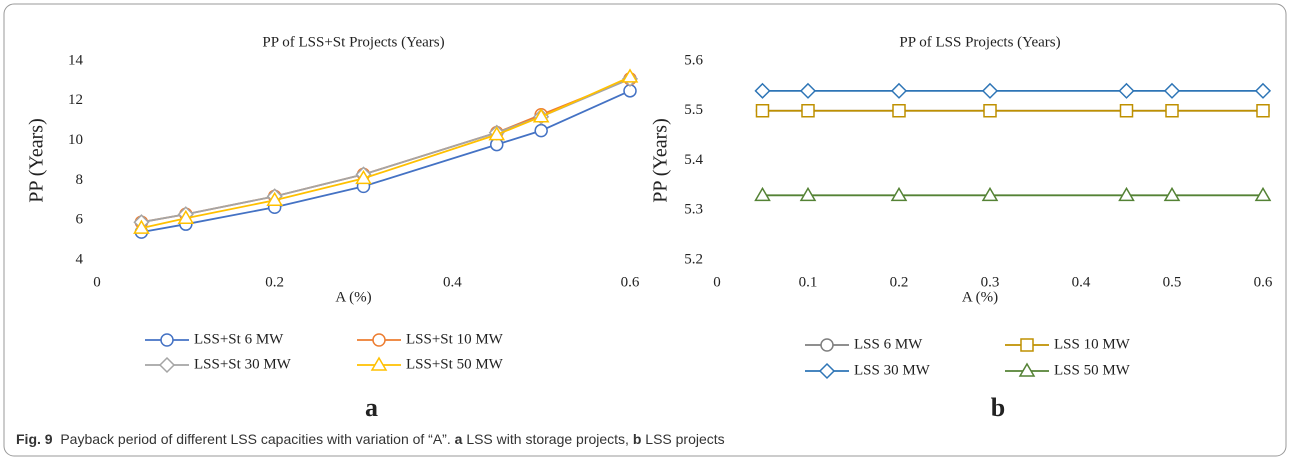 The image size is (1290, 461). What do you see at coordinates (693, 60) in the screenshot?
I see `y-tick-label: 5.6` at bounding box center [693, 60].